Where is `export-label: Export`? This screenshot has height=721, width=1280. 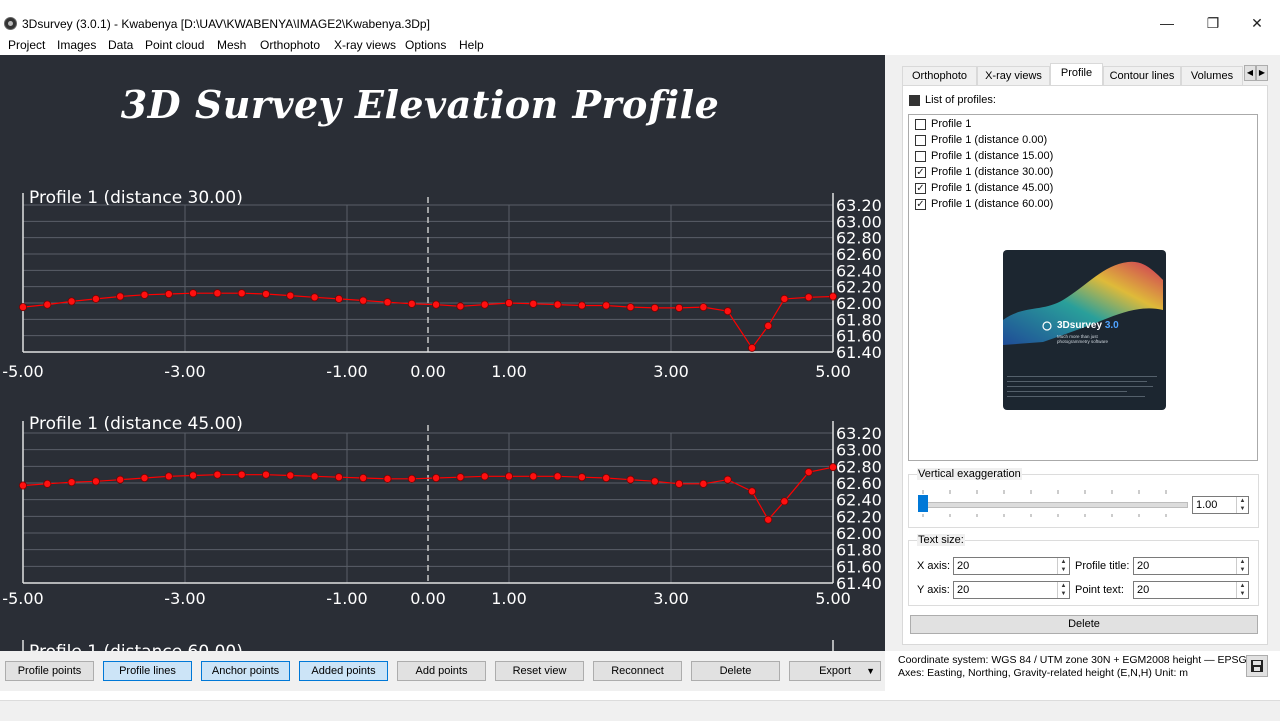 export-label: Export is located at coordinates (835, 671).